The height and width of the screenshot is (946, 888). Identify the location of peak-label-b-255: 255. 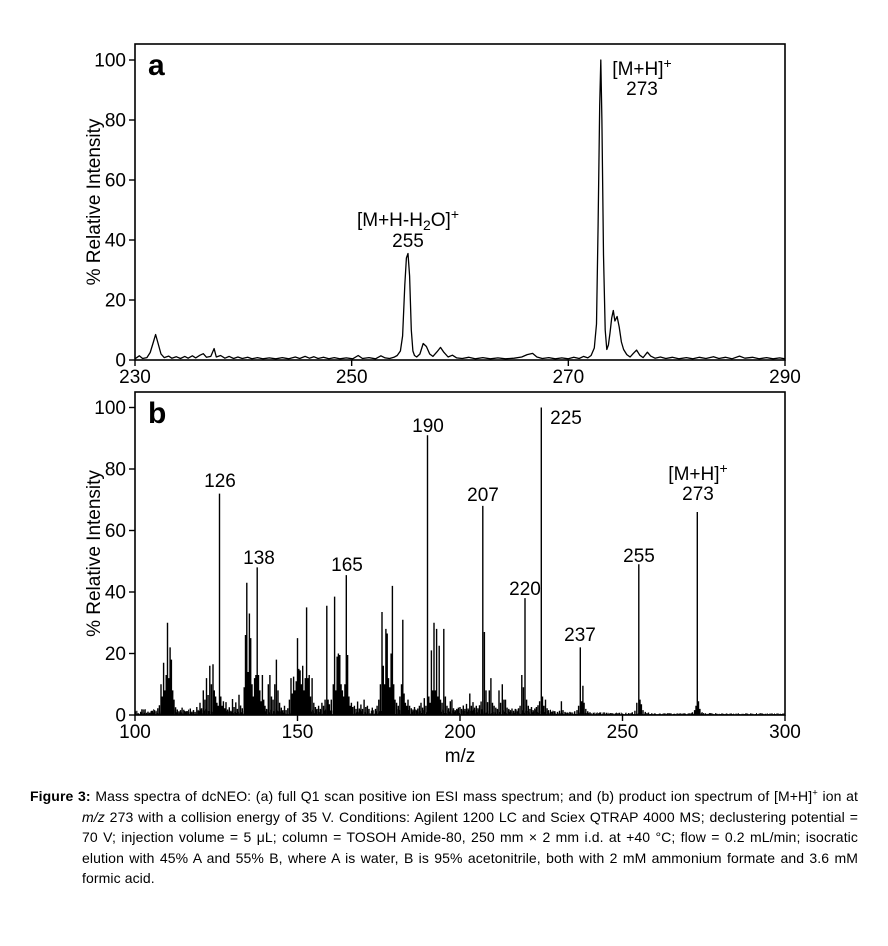
(639, 556).